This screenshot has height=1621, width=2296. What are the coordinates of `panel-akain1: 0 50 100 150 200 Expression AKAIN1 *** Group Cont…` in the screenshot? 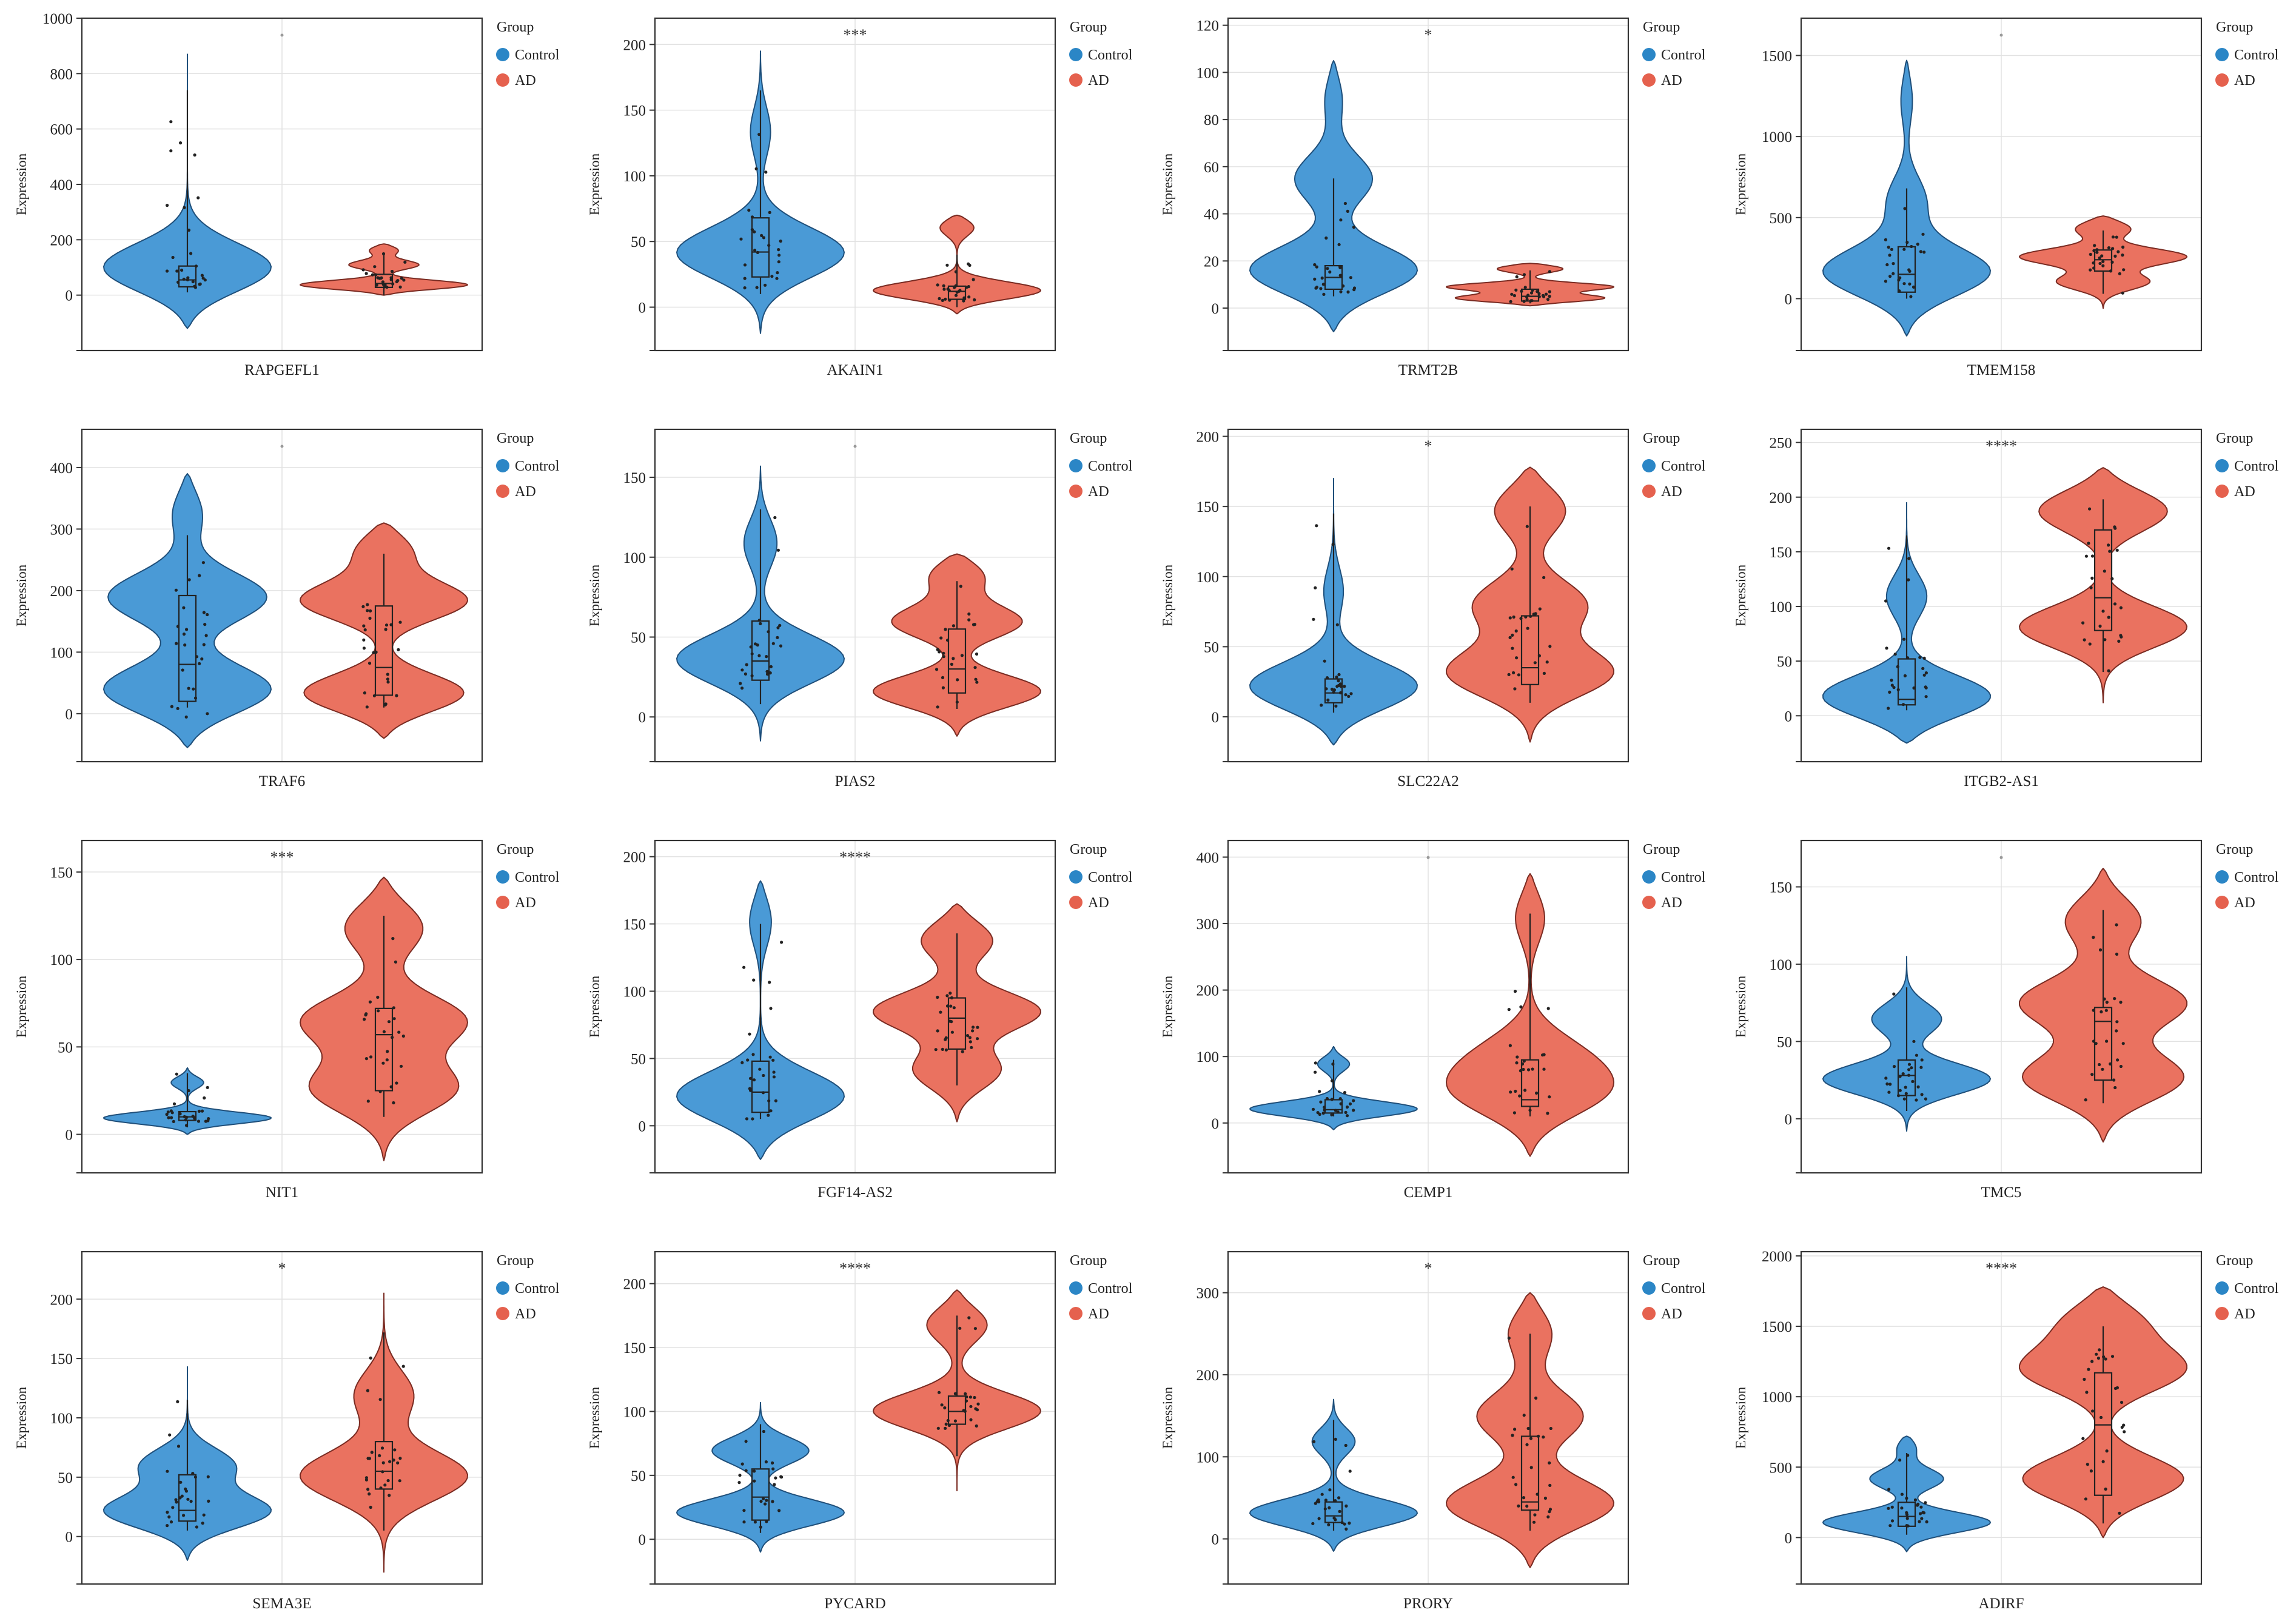 It's located at (860, 197).